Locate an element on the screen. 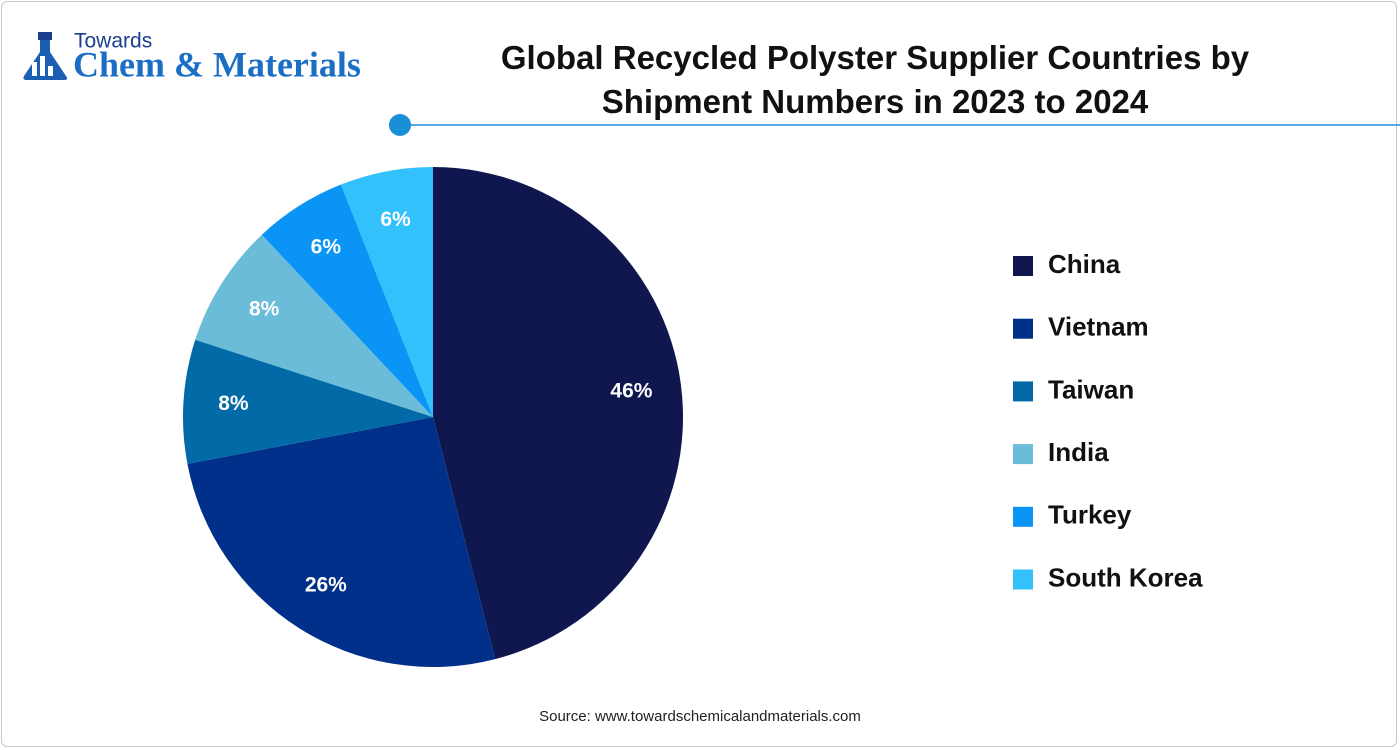 This screenshot has width=1400, height=750. legend-label: Vietnam is located at coordinates (1098, 327).